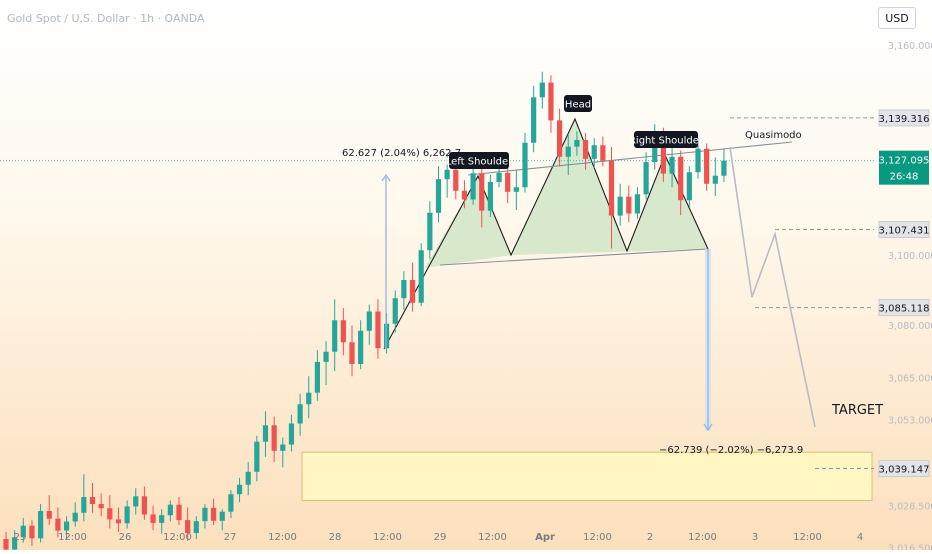 The height and width of the screenshot is (554, 932). I want to click on badge-level-1-bg, so click(904, 118).